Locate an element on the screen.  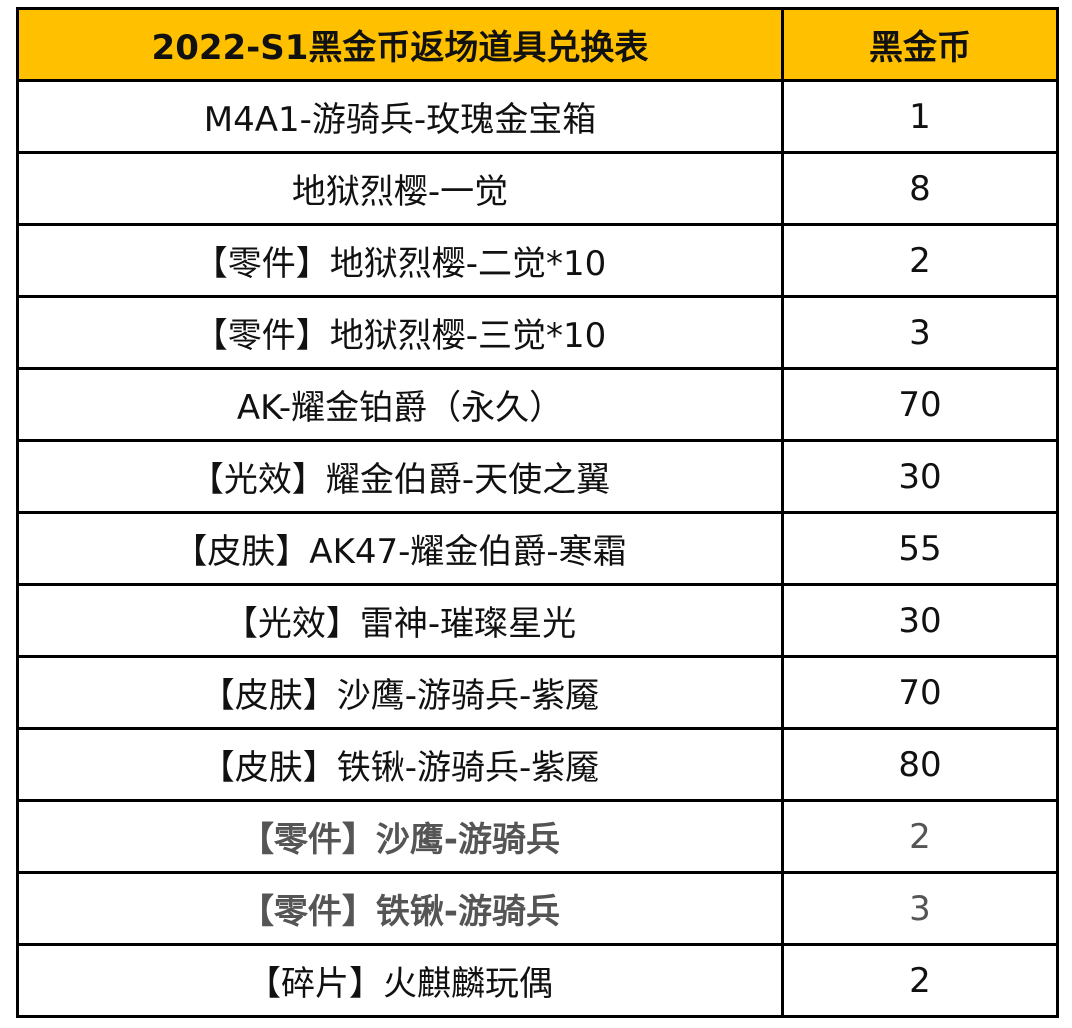
item-name-cell: M4A1-游骑兵-玫瑰金宝箱 is located at coordinates (400, 116).